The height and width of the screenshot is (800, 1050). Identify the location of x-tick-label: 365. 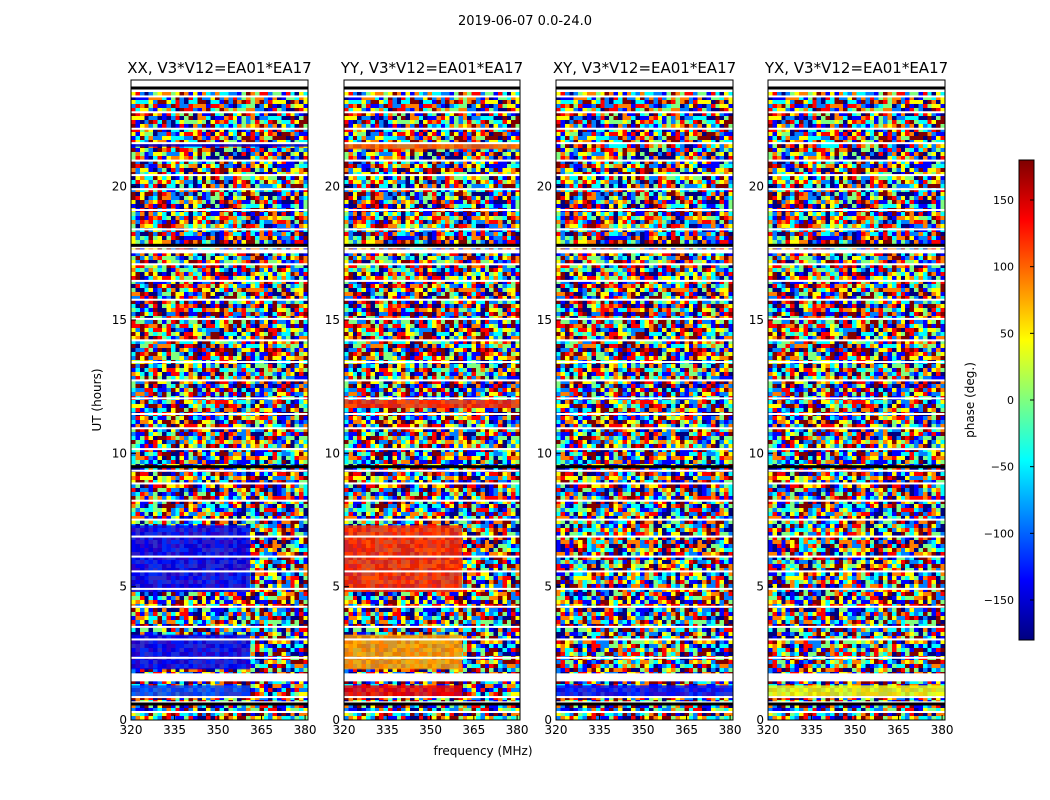
(686, 730).